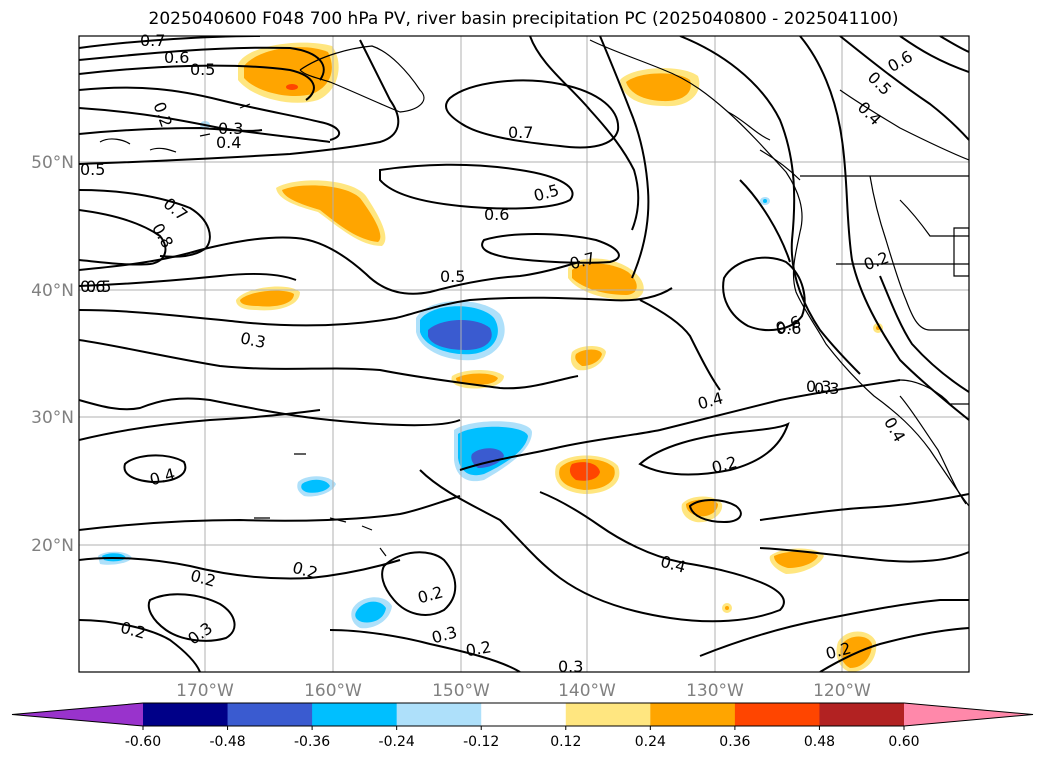 This screenshot has height=765, width=1047. What do you see at coordinates (143, 742) in the screenshot?
I see `colorbar-tick-label: -0.60` at bounding box center [143, 742].